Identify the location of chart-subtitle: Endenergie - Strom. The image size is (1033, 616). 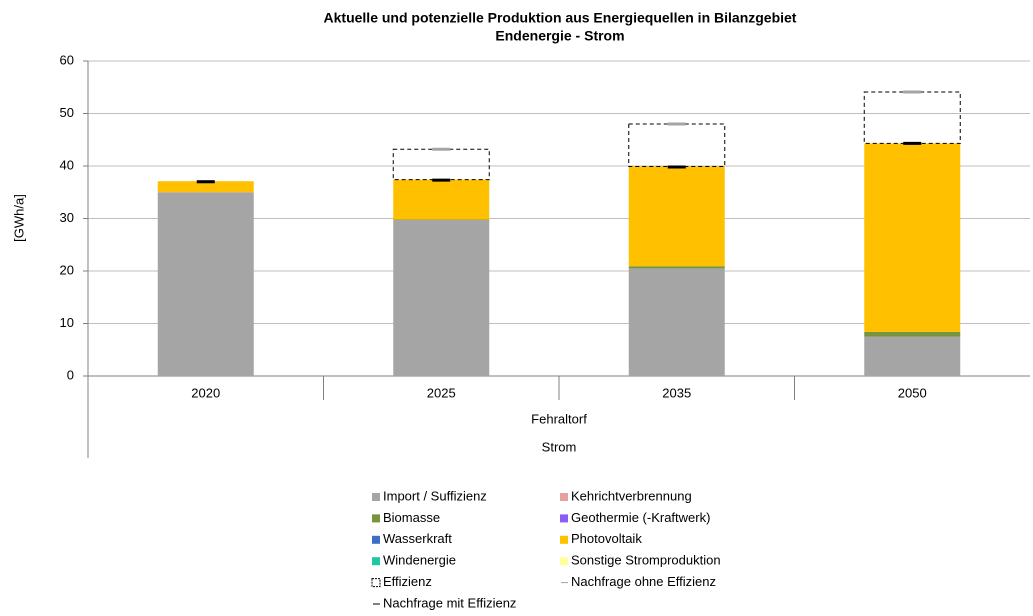
(559, 36).